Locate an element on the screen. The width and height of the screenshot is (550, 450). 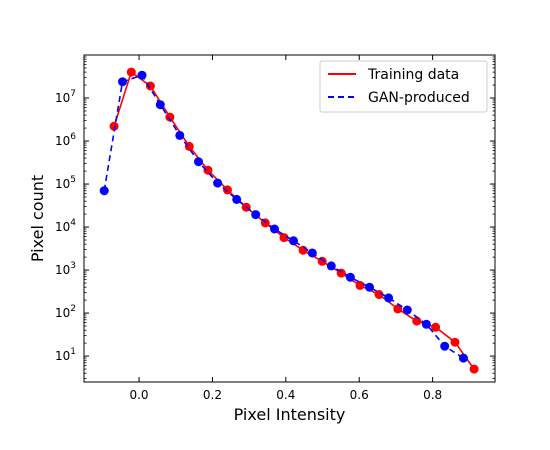
x-tick-label: 0.8 is located at coordinates (432, 395).